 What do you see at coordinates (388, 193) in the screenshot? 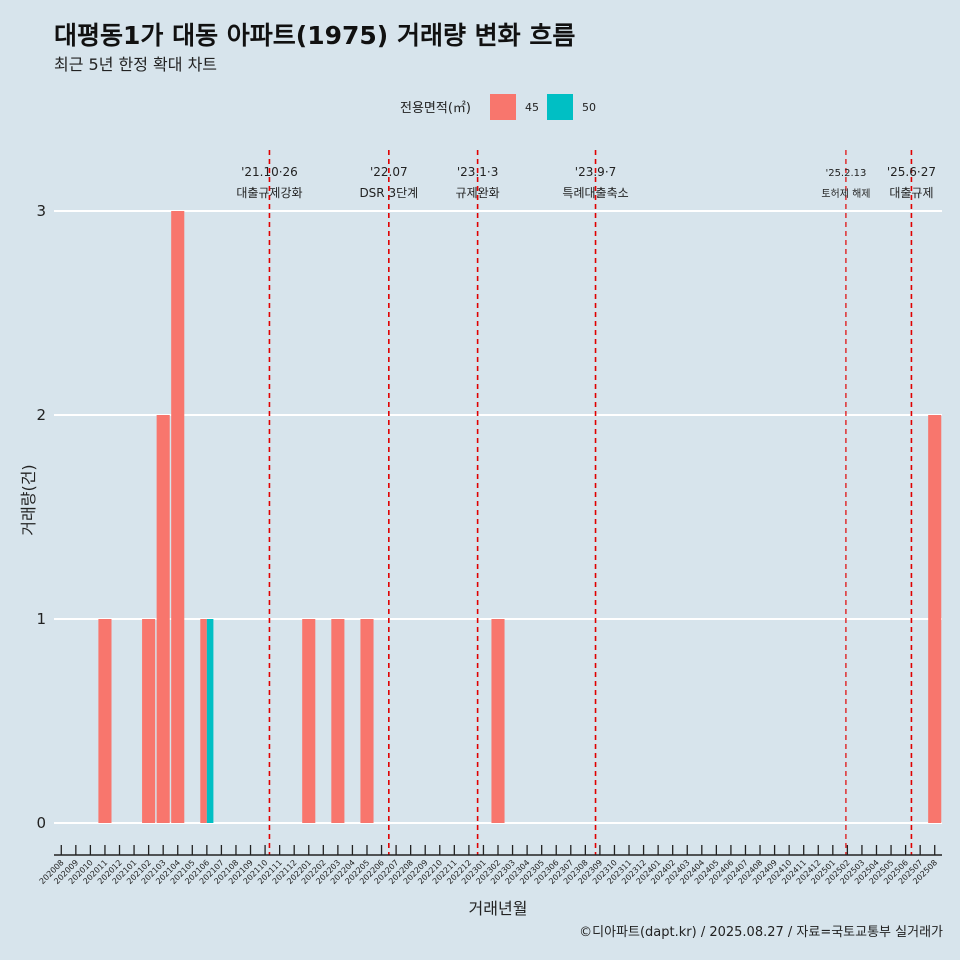
I see `annotation-label: DSR 3단계` at bounding box center [388, 193].